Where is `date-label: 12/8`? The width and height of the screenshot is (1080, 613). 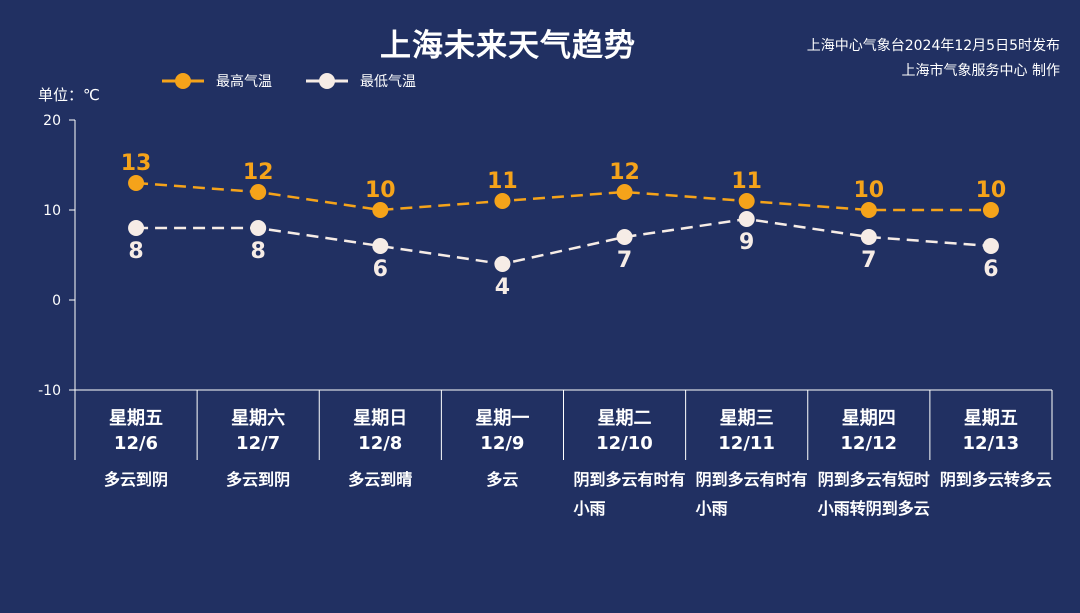 date-label: 12/8 is located at coordinates (380, 443).